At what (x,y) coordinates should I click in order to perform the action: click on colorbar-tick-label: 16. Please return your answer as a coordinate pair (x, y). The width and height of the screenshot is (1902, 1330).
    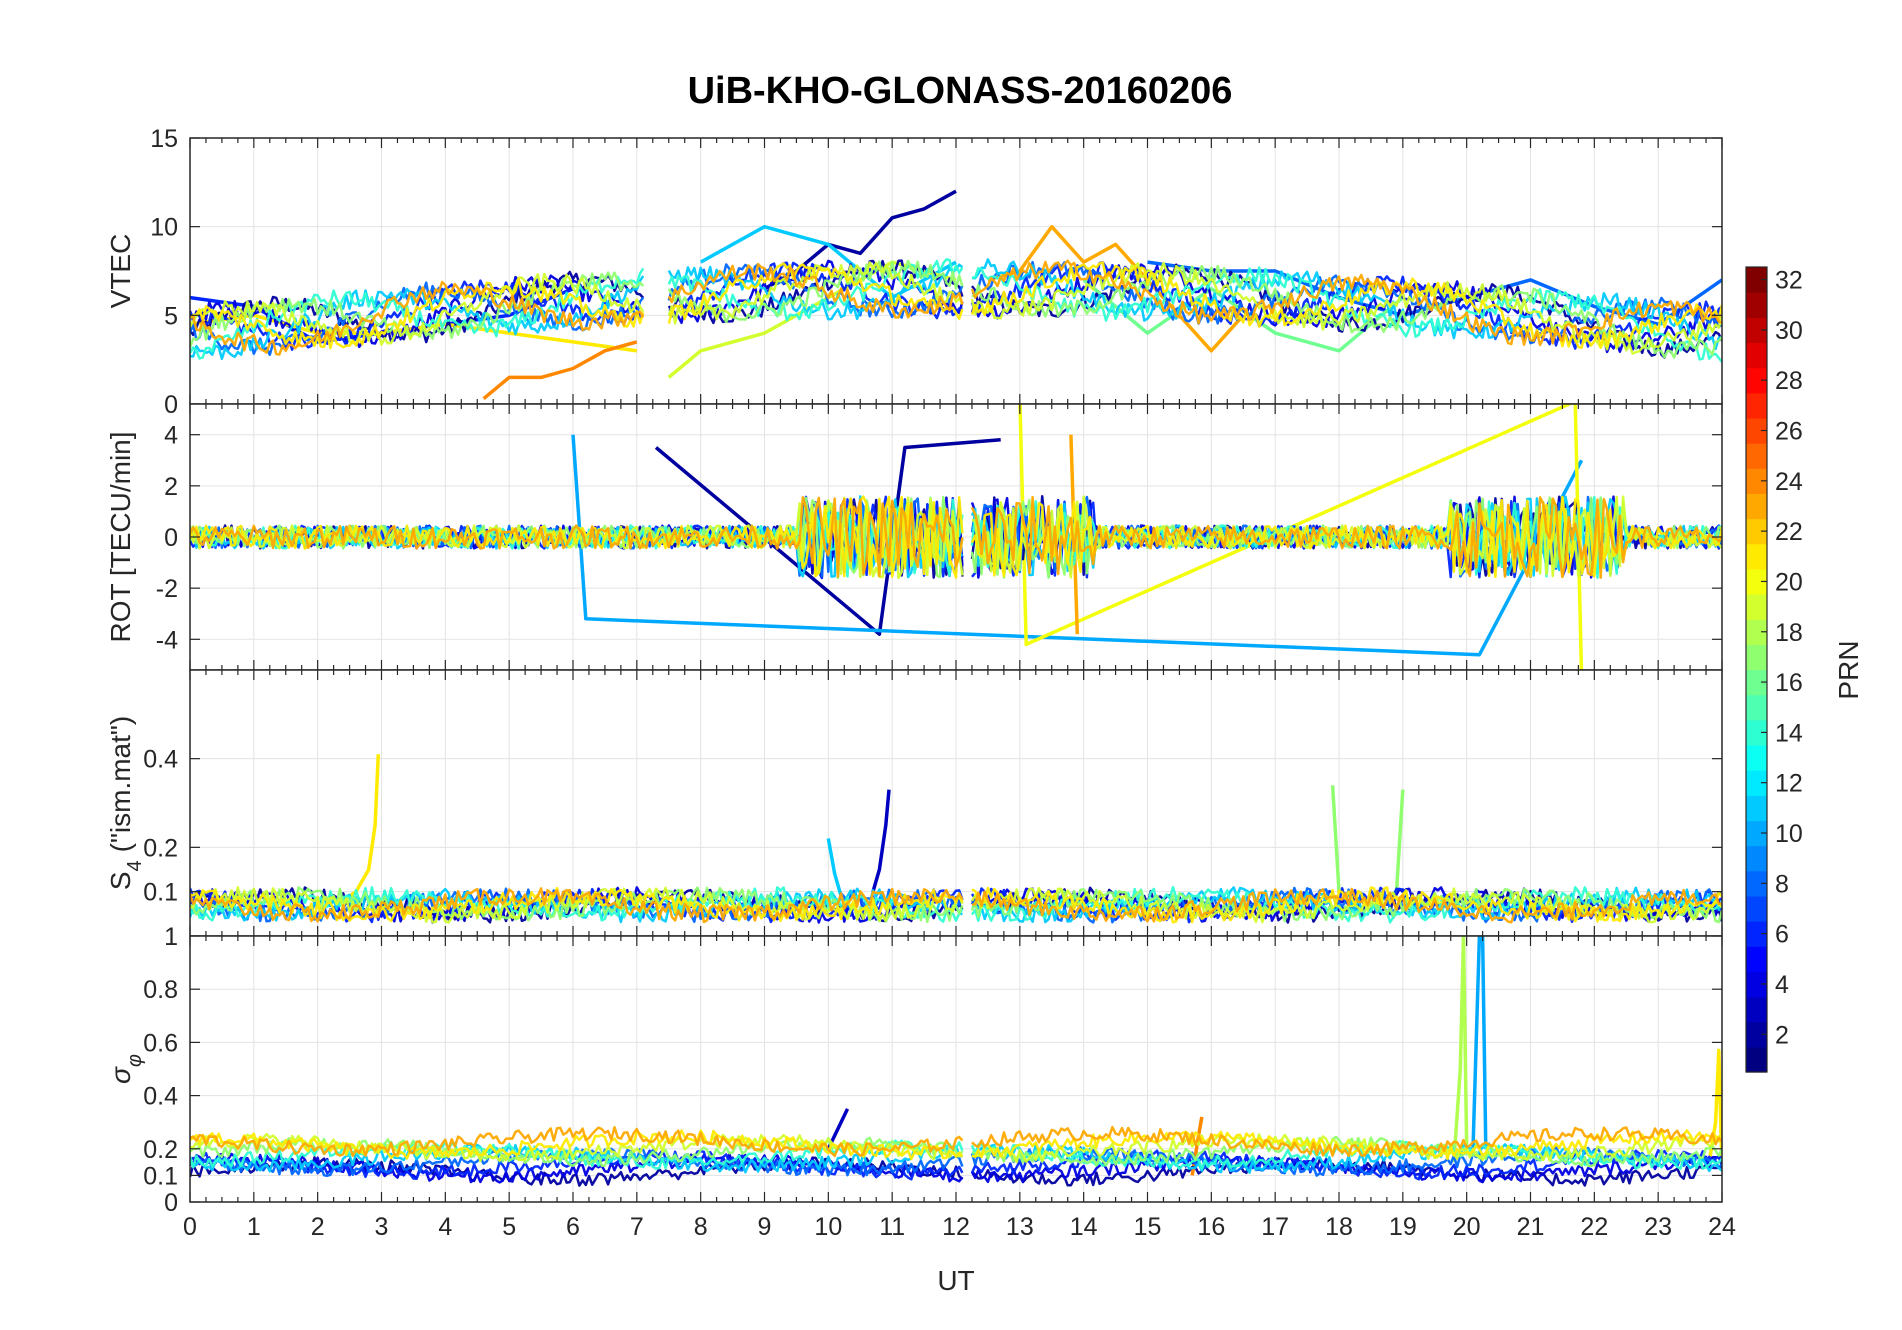
    Looking at the image, I should click on (1789, 683).